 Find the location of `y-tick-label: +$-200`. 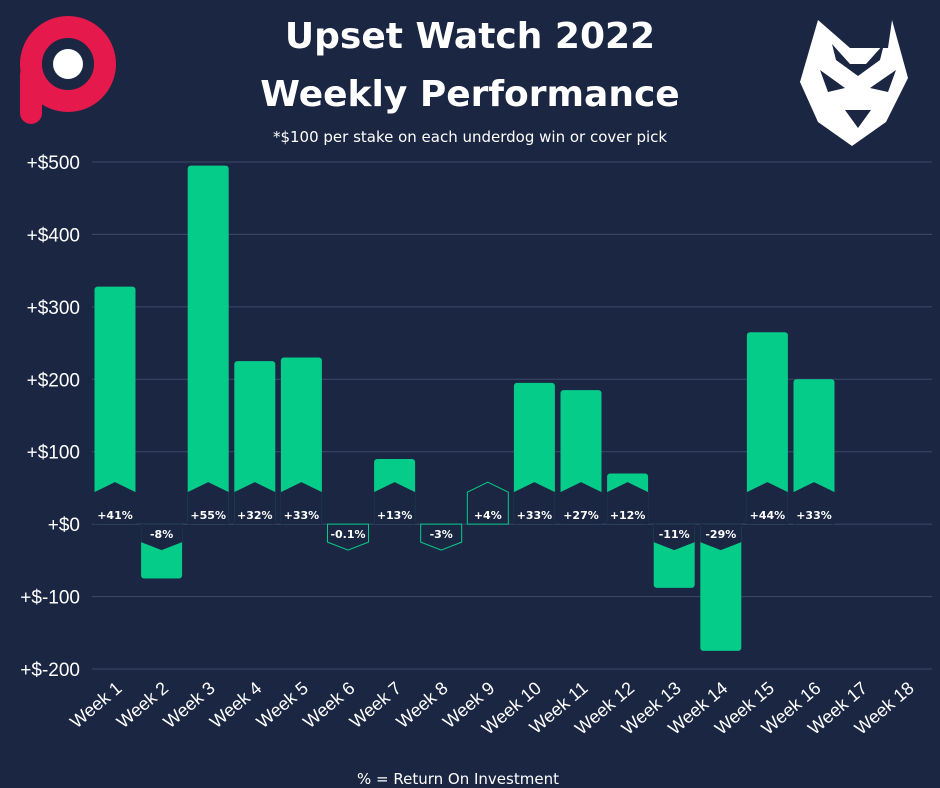

y-tick-label: +$-200 is located at coordinates (50, 670).